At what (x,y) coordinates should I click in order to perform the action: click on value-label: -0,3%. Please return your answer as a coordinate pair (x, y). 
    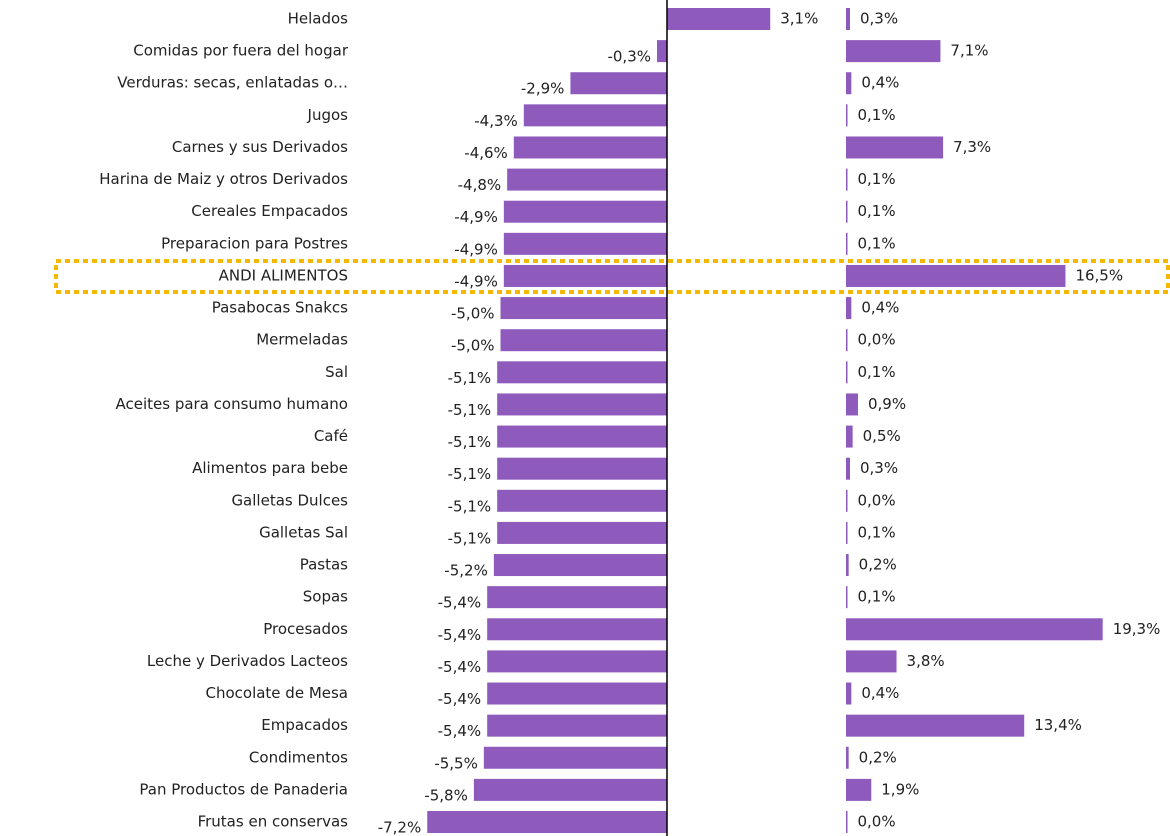
    Looking at the image, I should click on (629, 57).